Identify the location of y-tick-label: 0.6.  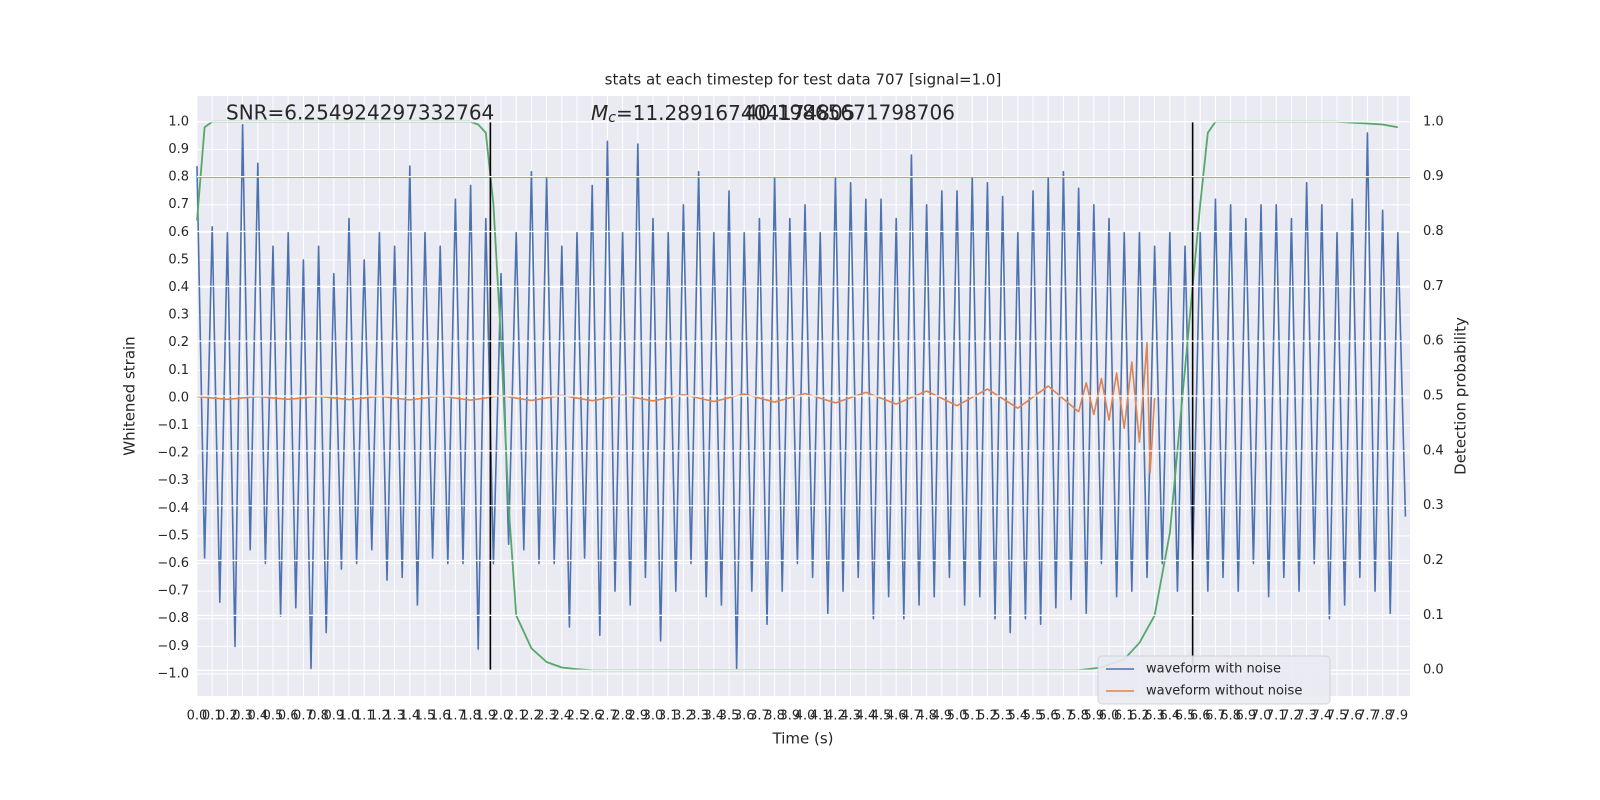
(178, 232).